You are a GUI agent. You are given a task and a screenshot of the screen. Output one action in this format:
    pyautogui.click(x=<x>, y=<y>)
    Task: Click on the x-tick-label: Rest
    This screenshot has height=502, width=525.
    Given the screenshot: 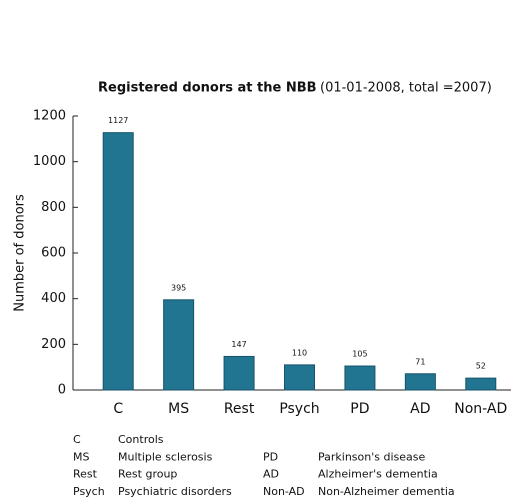 What is the action you would take?
    pyautogui.click(x=239, y=409)
    